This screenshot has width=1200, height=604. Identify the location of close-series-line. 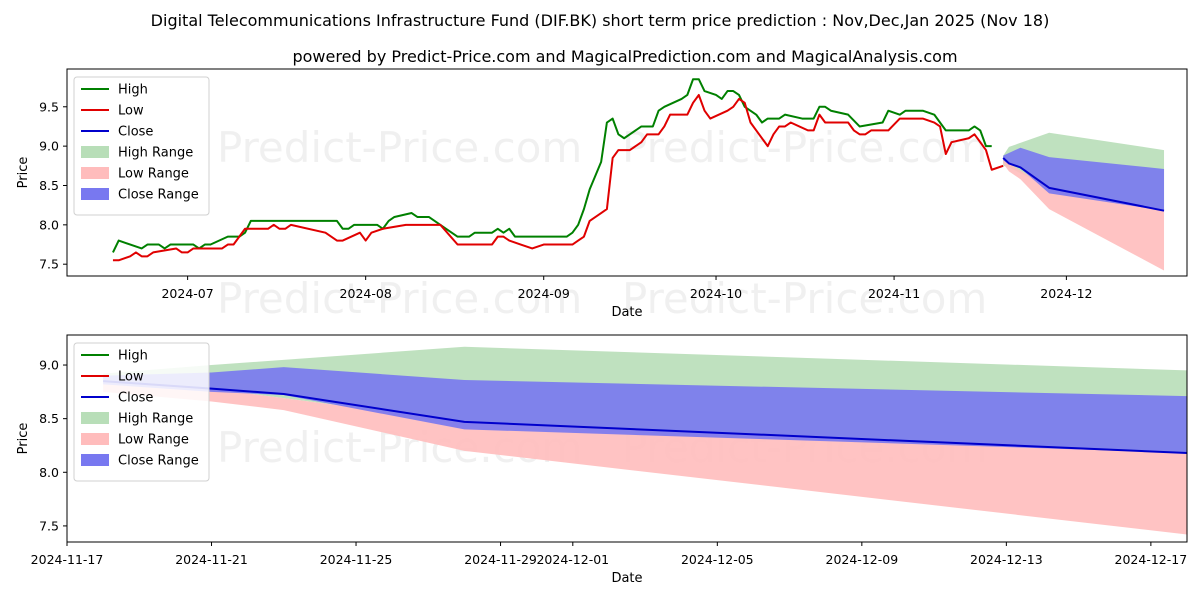
(1083, 184).